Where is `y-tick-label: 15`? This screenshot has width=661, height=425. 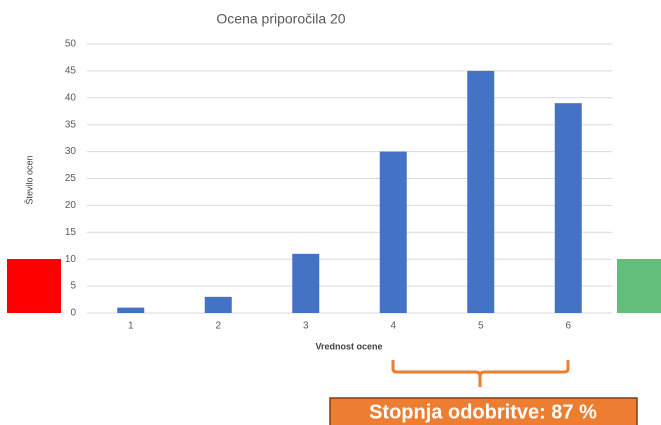 y-tick-label: 15 is located at coordinates (71, 232).